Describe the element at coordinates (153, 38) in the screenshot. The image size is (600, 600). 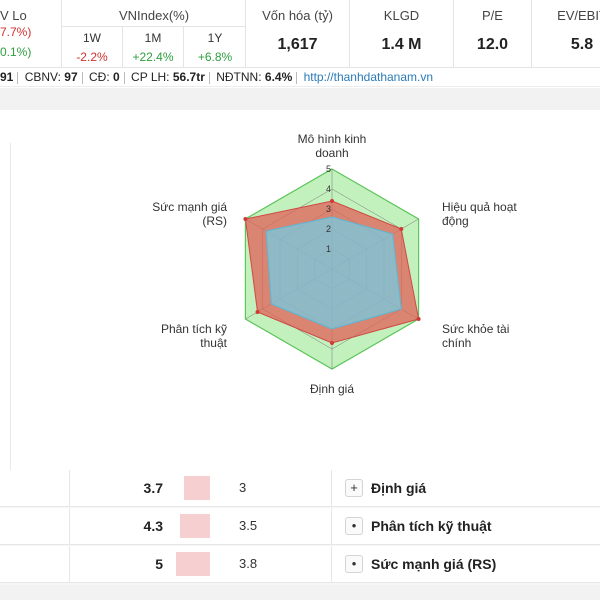
I see `period-label: 1M` at that location.